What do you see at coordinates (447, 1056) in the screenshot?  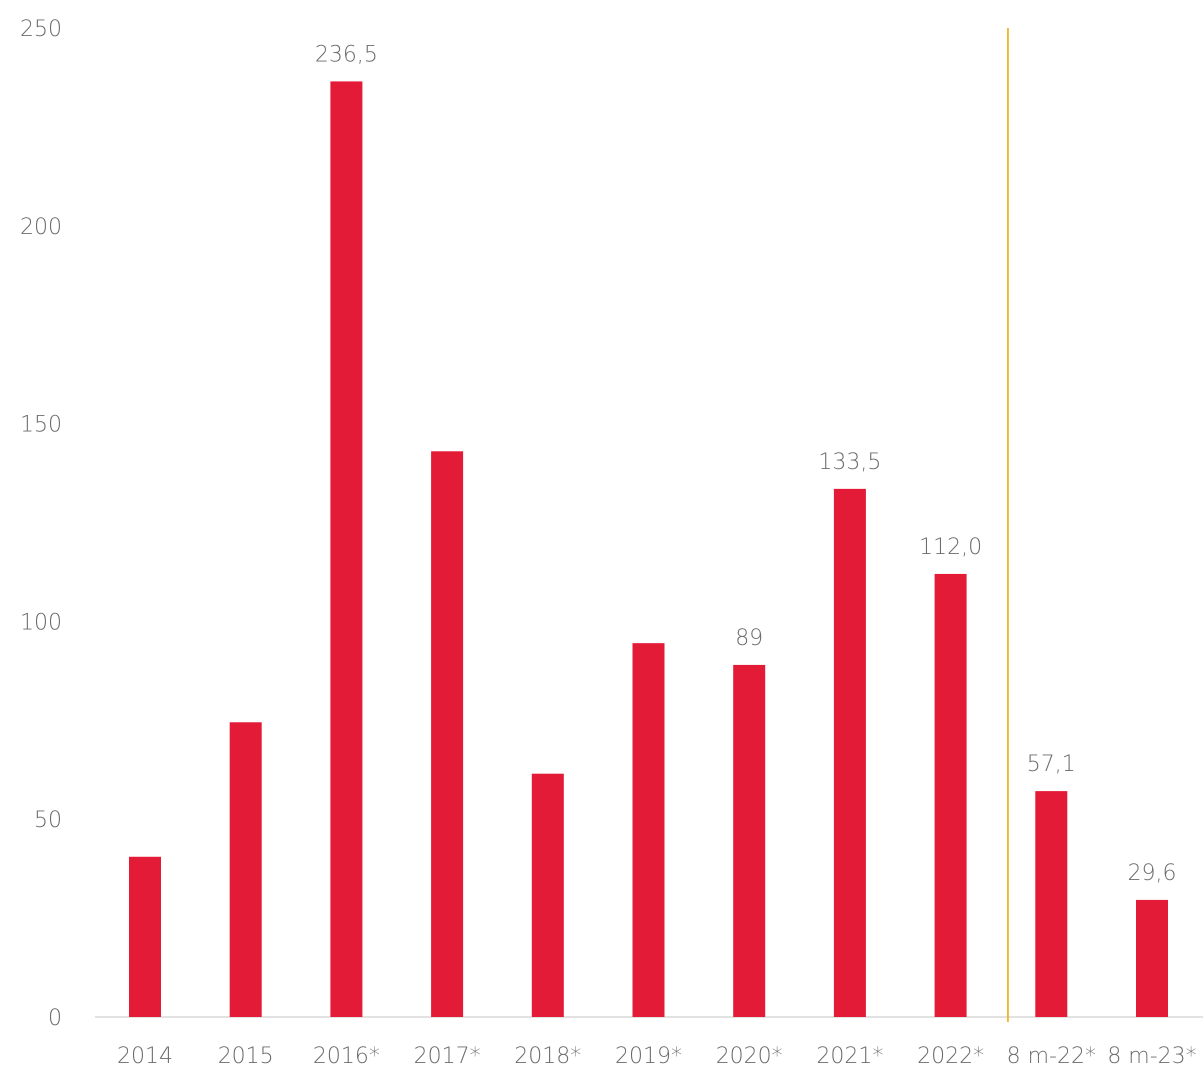 I see `x-category-label: 2017*` at bounding box center [447, 1056].